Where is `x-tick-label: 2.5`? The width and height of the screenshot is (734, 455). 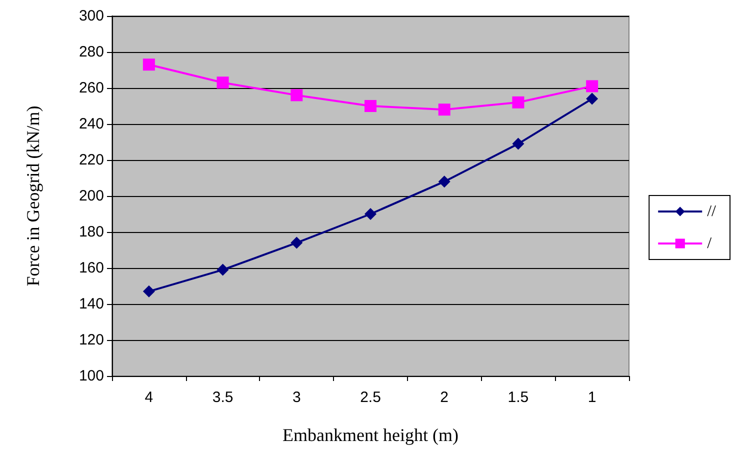
x-tick-label: 2.5 is located at coordinates (370, 397).